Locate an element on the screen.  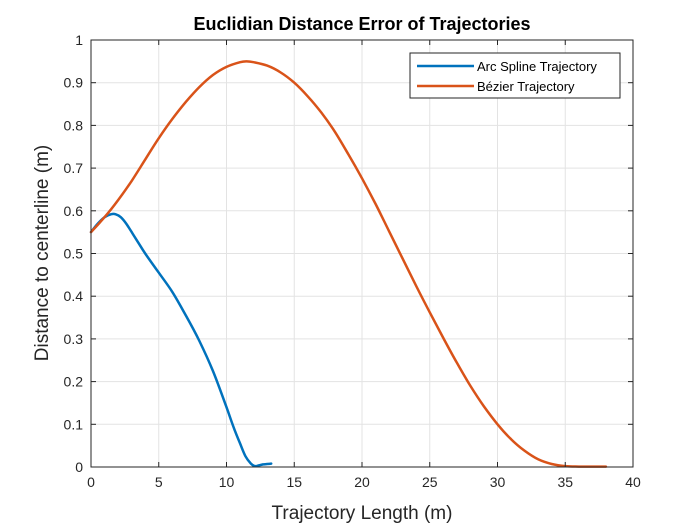
x-tick-label: 20 is located at coordinates (362, 482).